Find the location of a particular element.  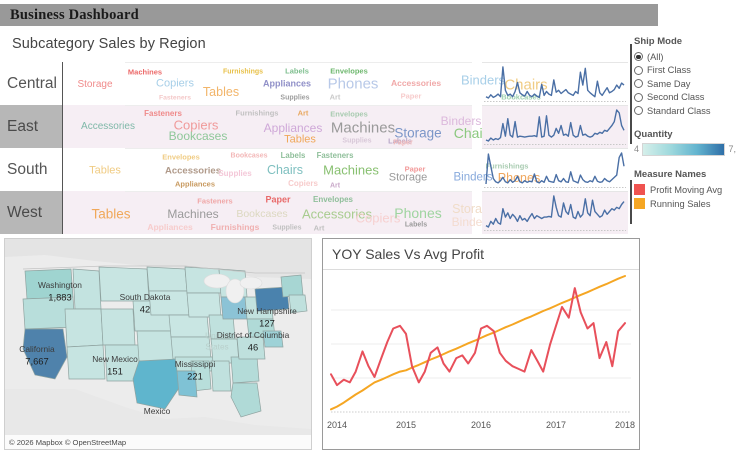

region-label-south: South is located at coordinates (27, 169).